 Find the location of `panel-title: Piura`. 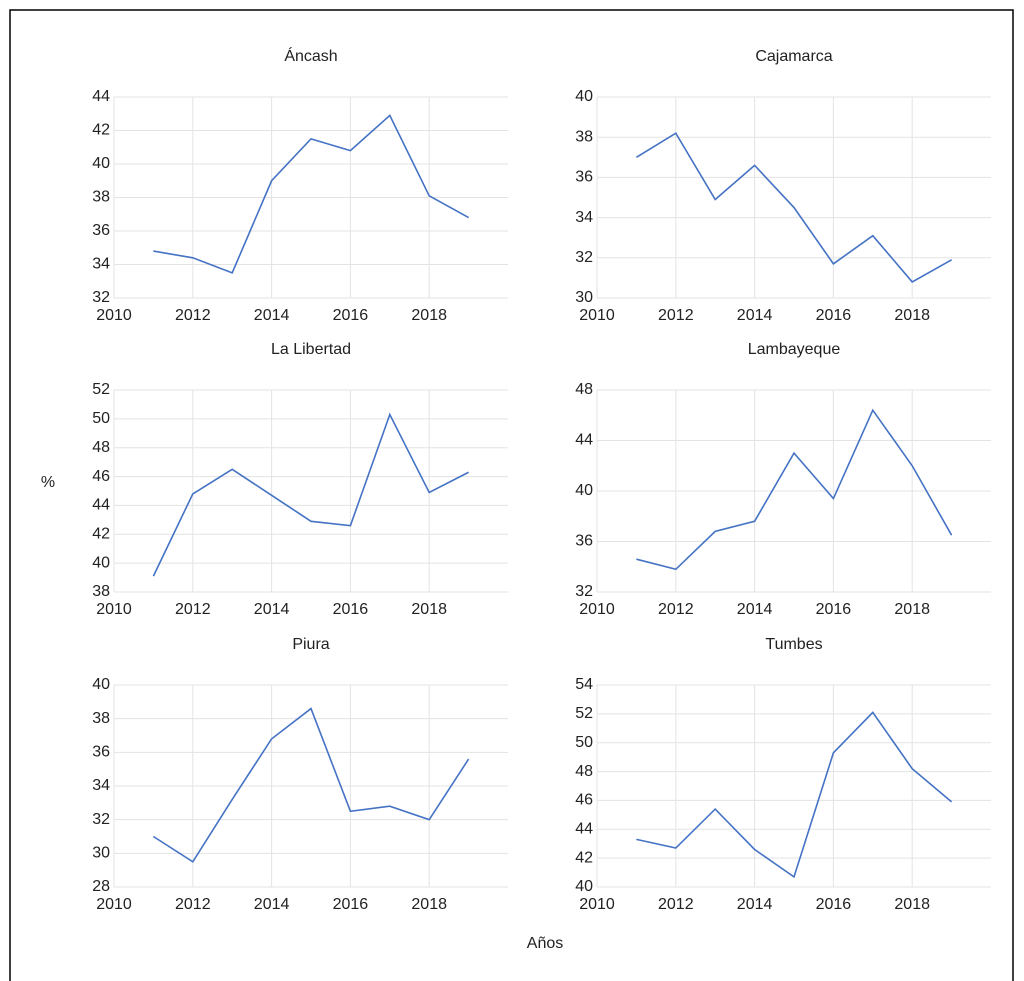

panel-title: Piura is located at coordinates (310, 644).